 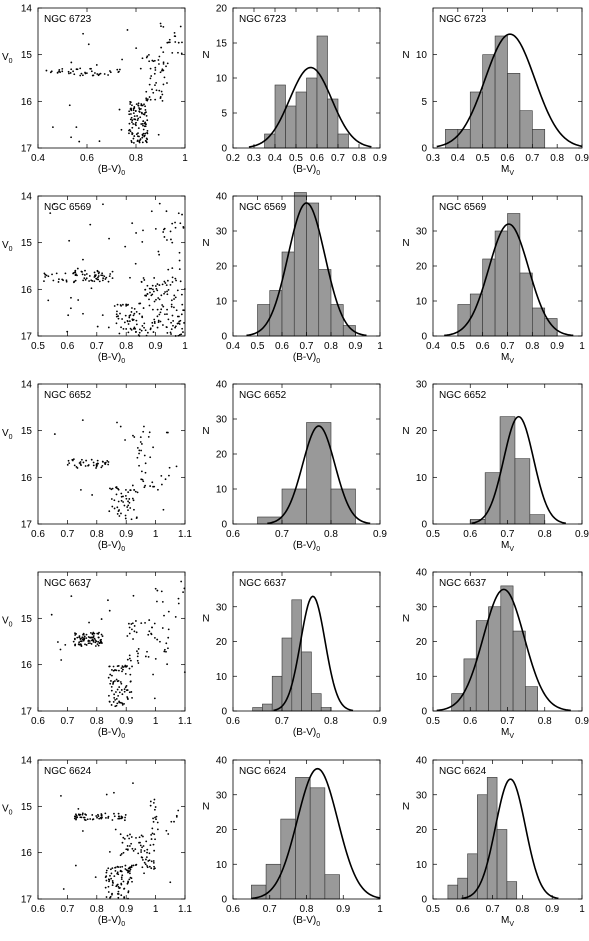 I want to click on cluster-name-label: NGC 6723, so click(x=68, y=19).